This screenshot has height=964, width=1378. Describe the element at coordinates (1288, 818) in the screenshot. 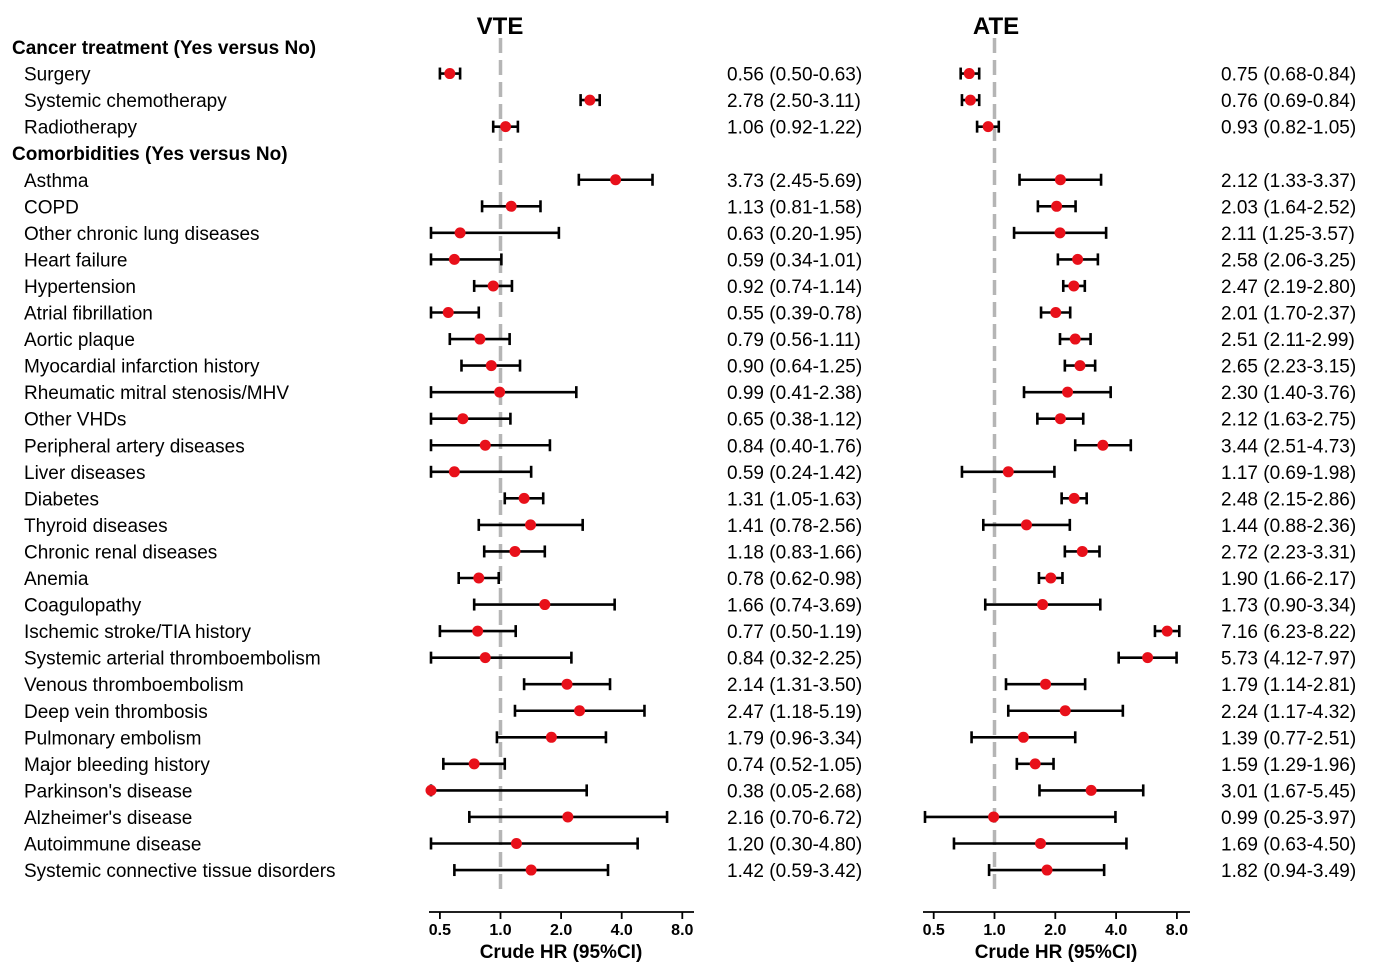

I see `hr-text-ate: 0.99 (0.25-3.97)` at that location.